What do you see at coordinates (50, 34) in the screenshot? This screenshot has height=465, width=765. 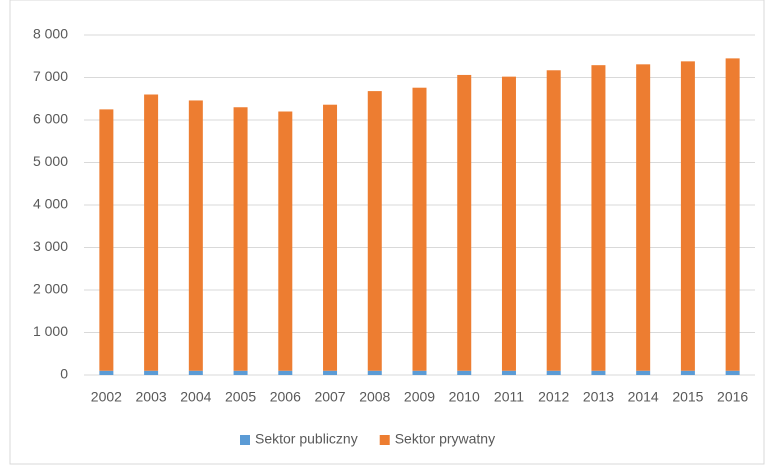 I see `y-tick-label: 8 000` at bounding box center [50, 34].